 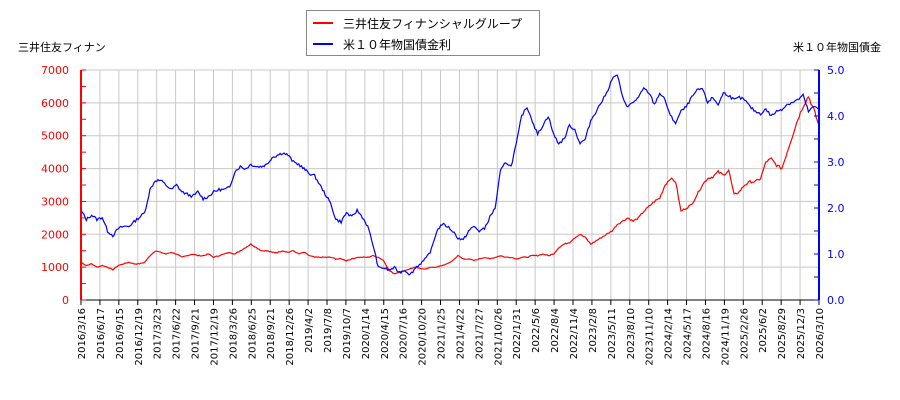 What do you see at coordinates (120, 333) in the screenshot?
I see `x-tick-label: 2016/9/15` at bounding box center [120, 333].